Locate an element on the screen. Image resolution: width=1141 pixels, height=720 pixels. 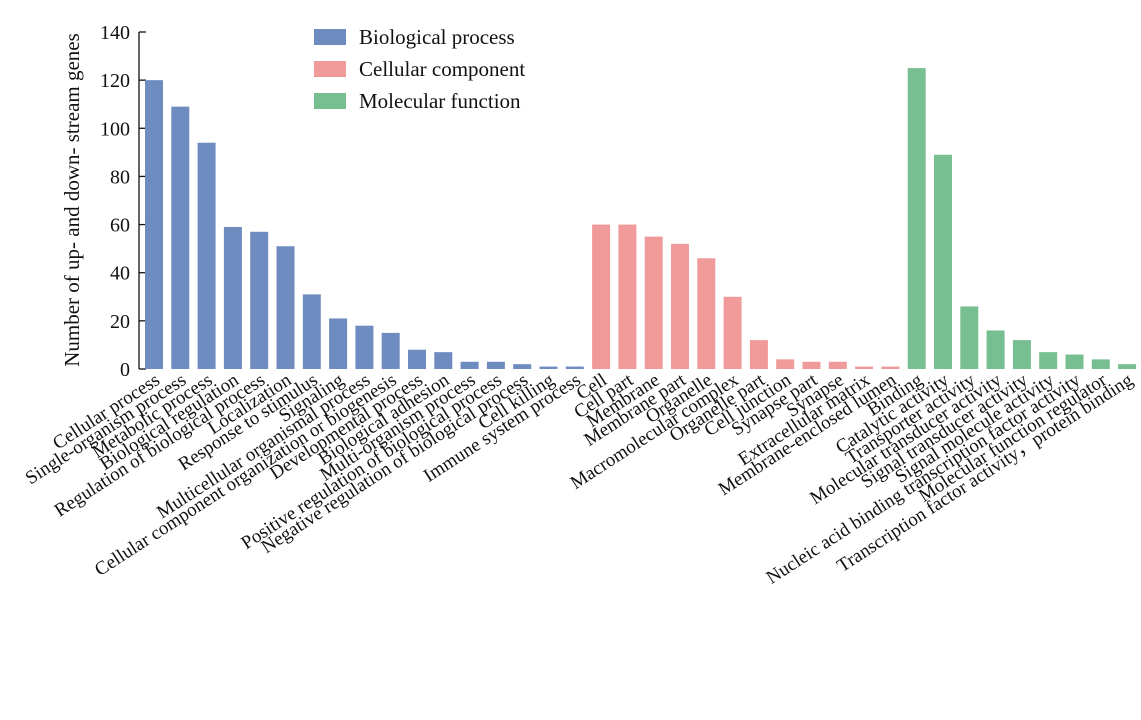
y-tick-label: 100 is located at coordinates (115, 129).